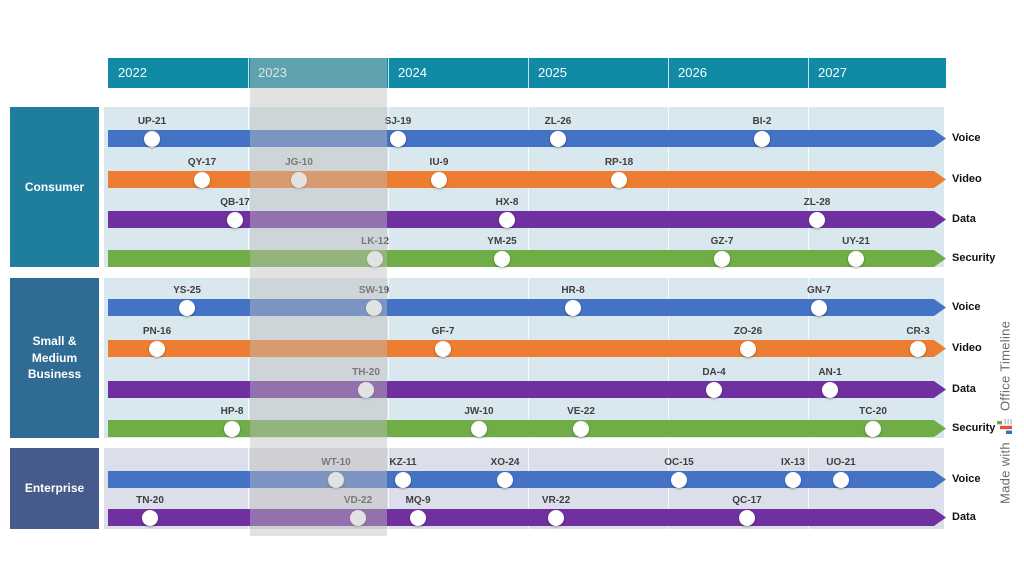 The width and height of the screenshot is (1024, 576). What do you see at coordinates (527, 428) in the screenshot?
I see `timeline-bar-security` at bounding box center [527, 428].